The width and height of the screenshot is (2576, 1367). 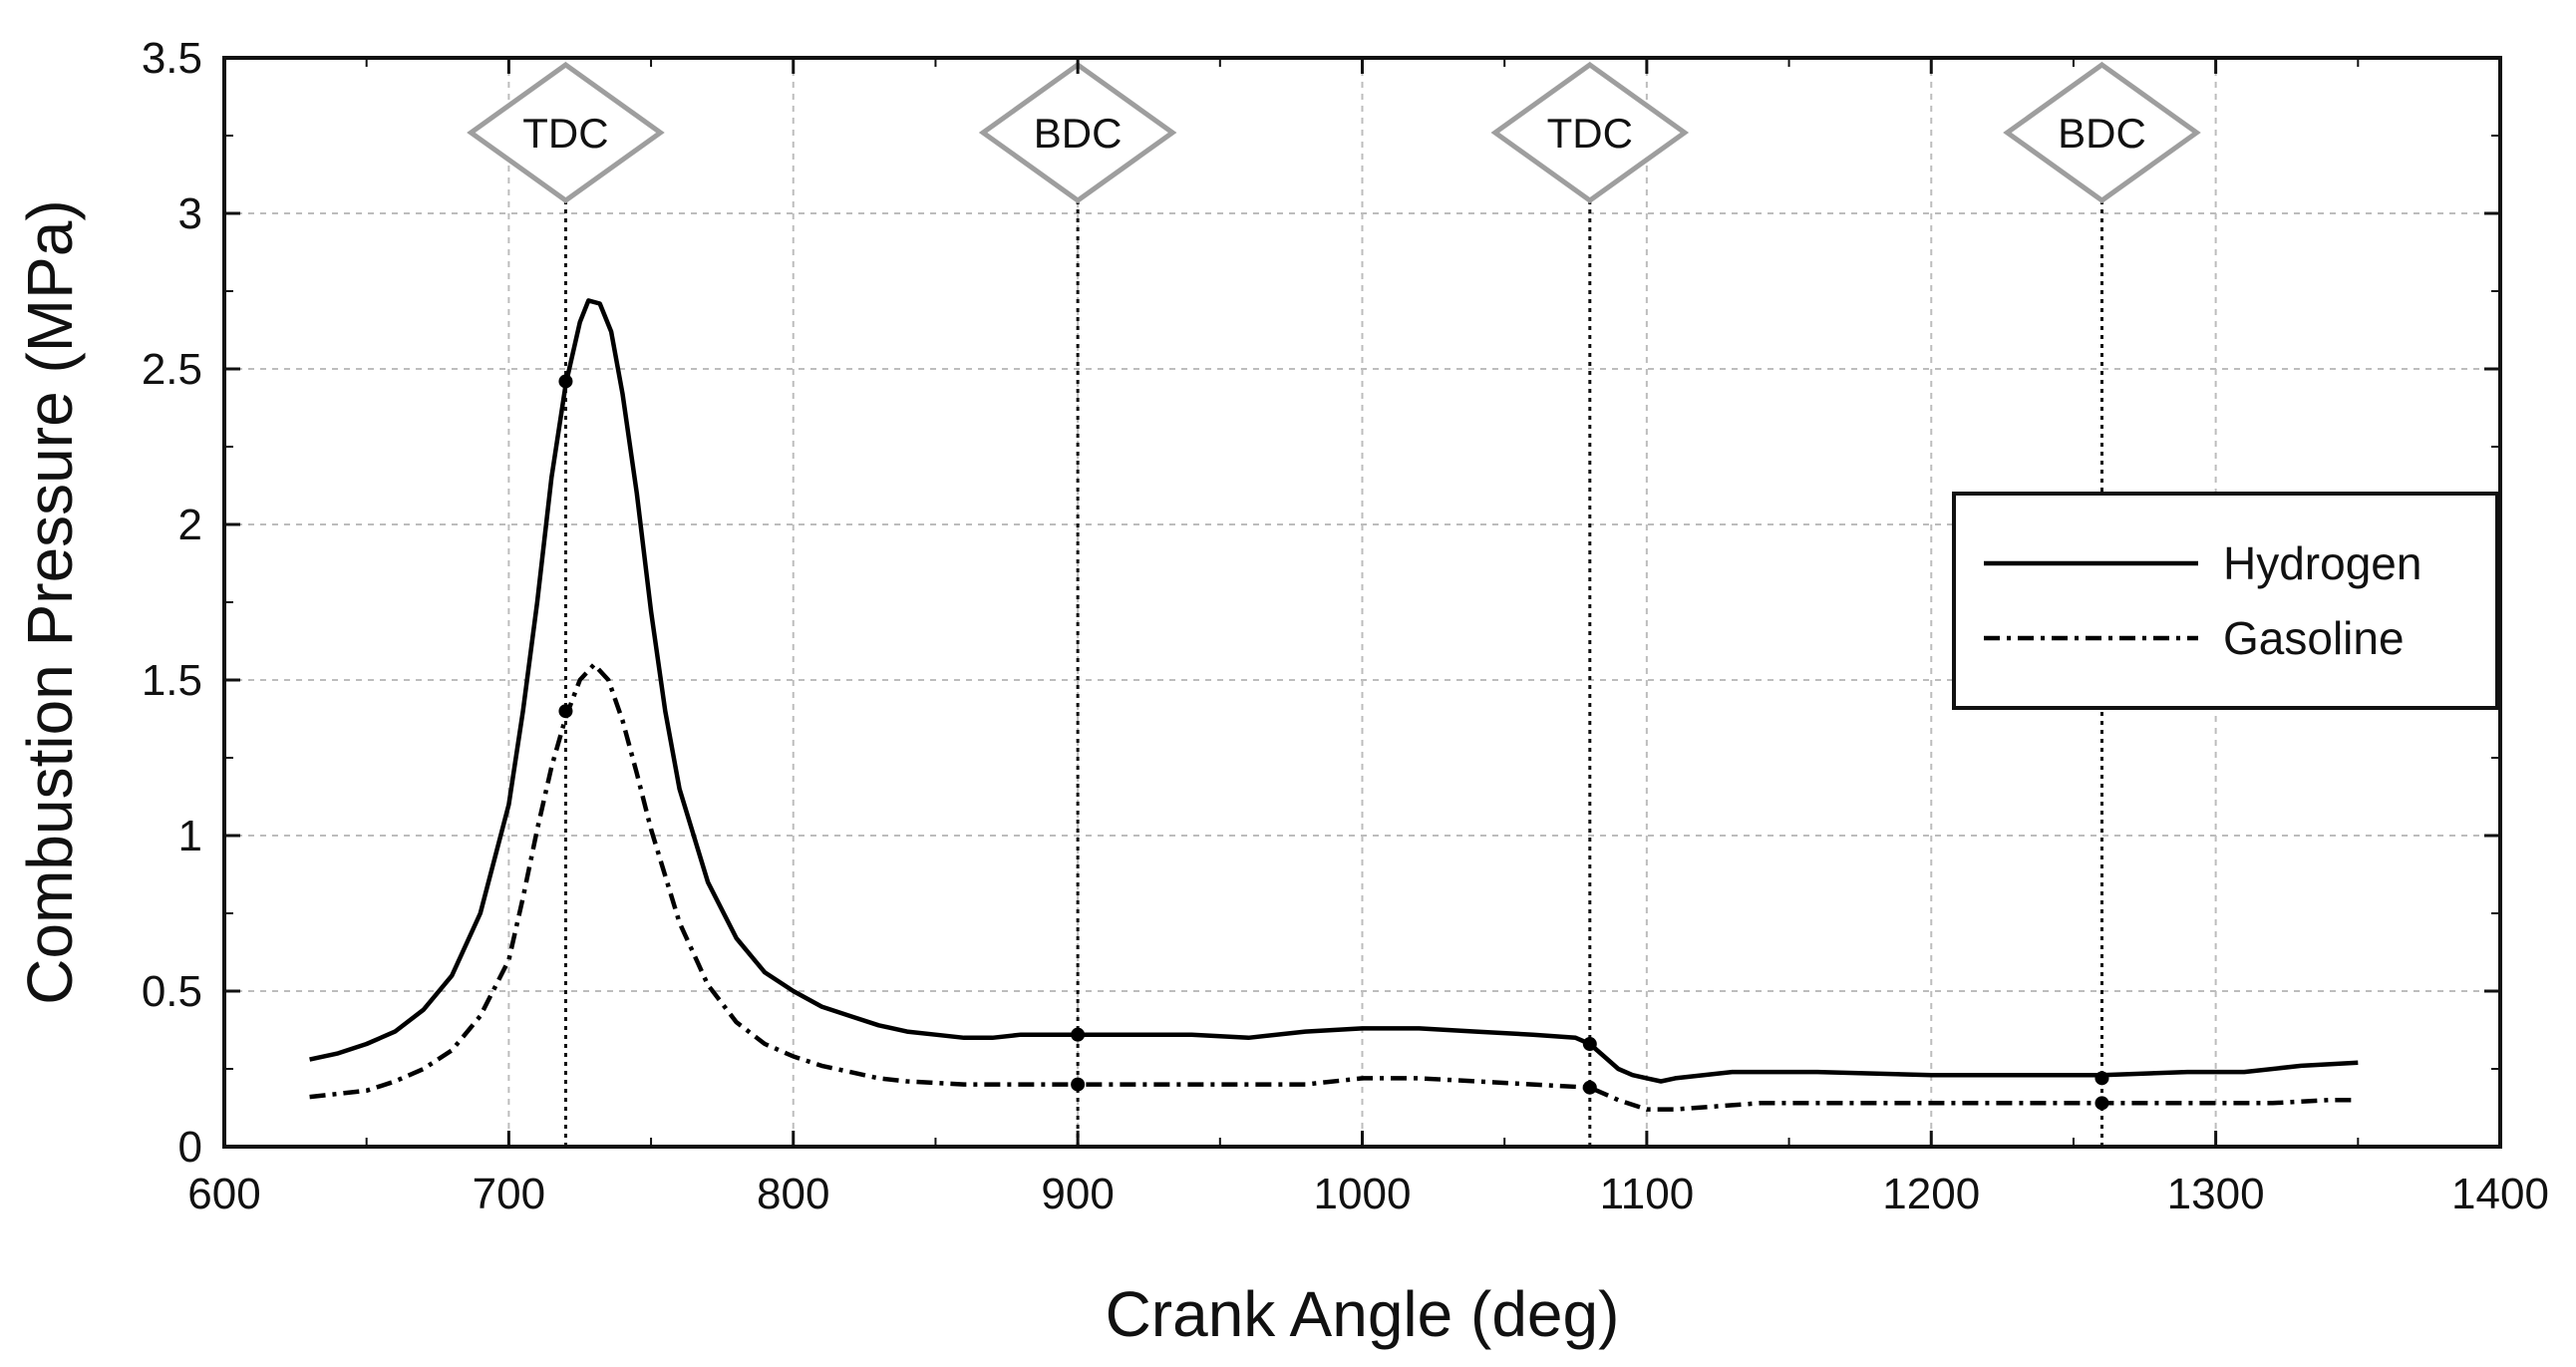 What do you see at coordinates (190, 836) in the screenshot?
I see `y-tick-label: 1` at bounding box center [190, 836].